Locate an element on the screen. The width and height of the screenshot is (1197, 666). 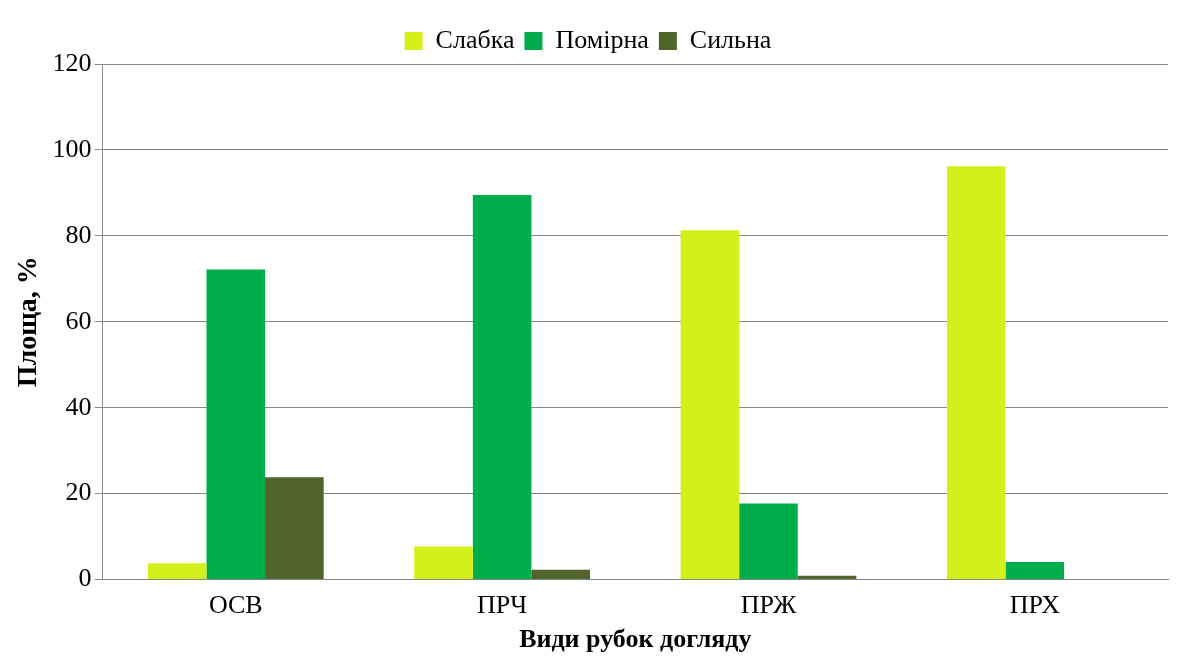
y-tick-label: 20 is located at coordinates (78, 492).